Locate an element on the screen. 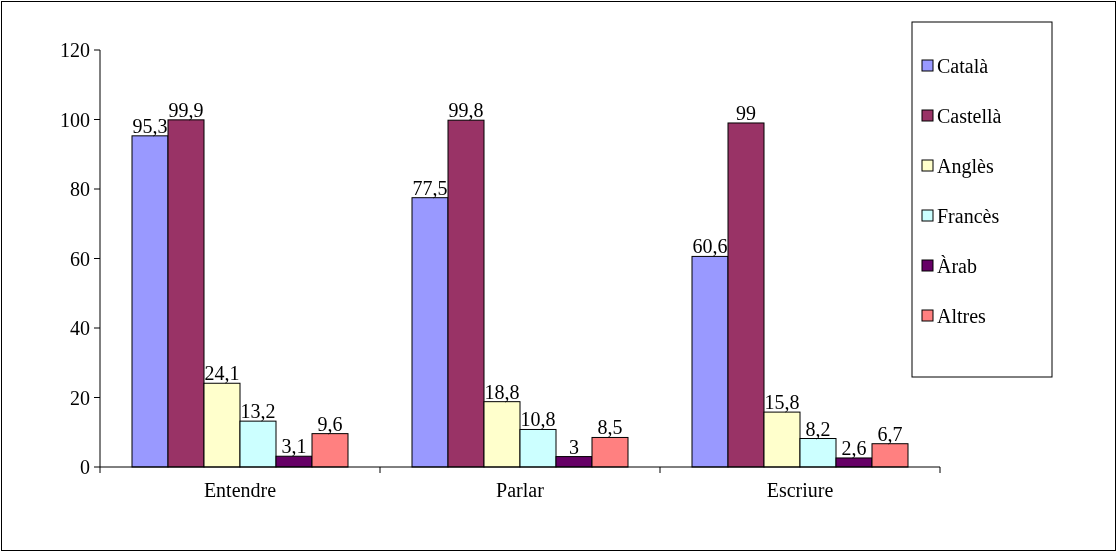 The image size is (1117, 552). data-label: 18,8 is located at coordinates (502, 391).